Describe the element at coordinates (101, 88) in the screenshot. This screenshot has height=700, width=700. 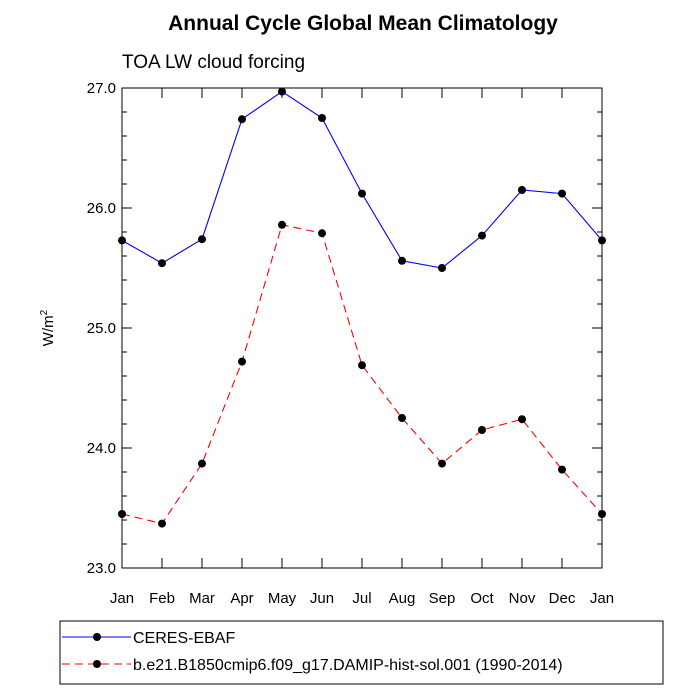
I see `y-tick-label: 27.0` at that location.